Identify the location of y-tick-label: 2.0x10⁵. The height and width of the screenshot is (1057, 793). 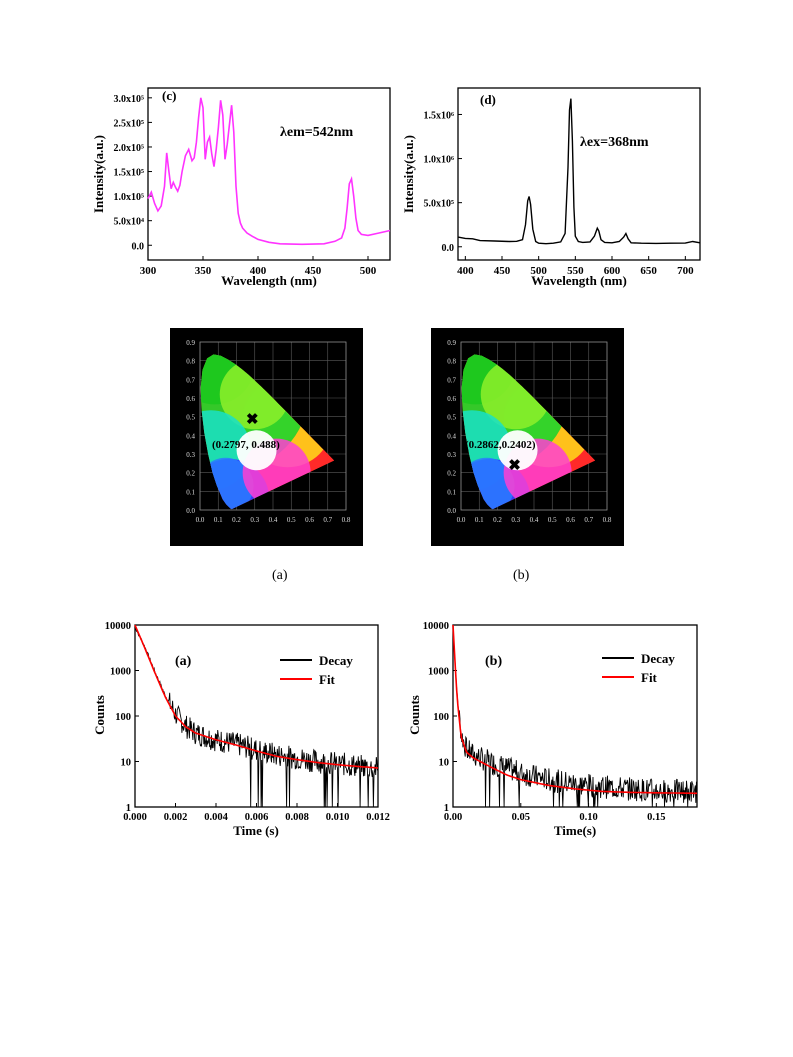
(129, 148).